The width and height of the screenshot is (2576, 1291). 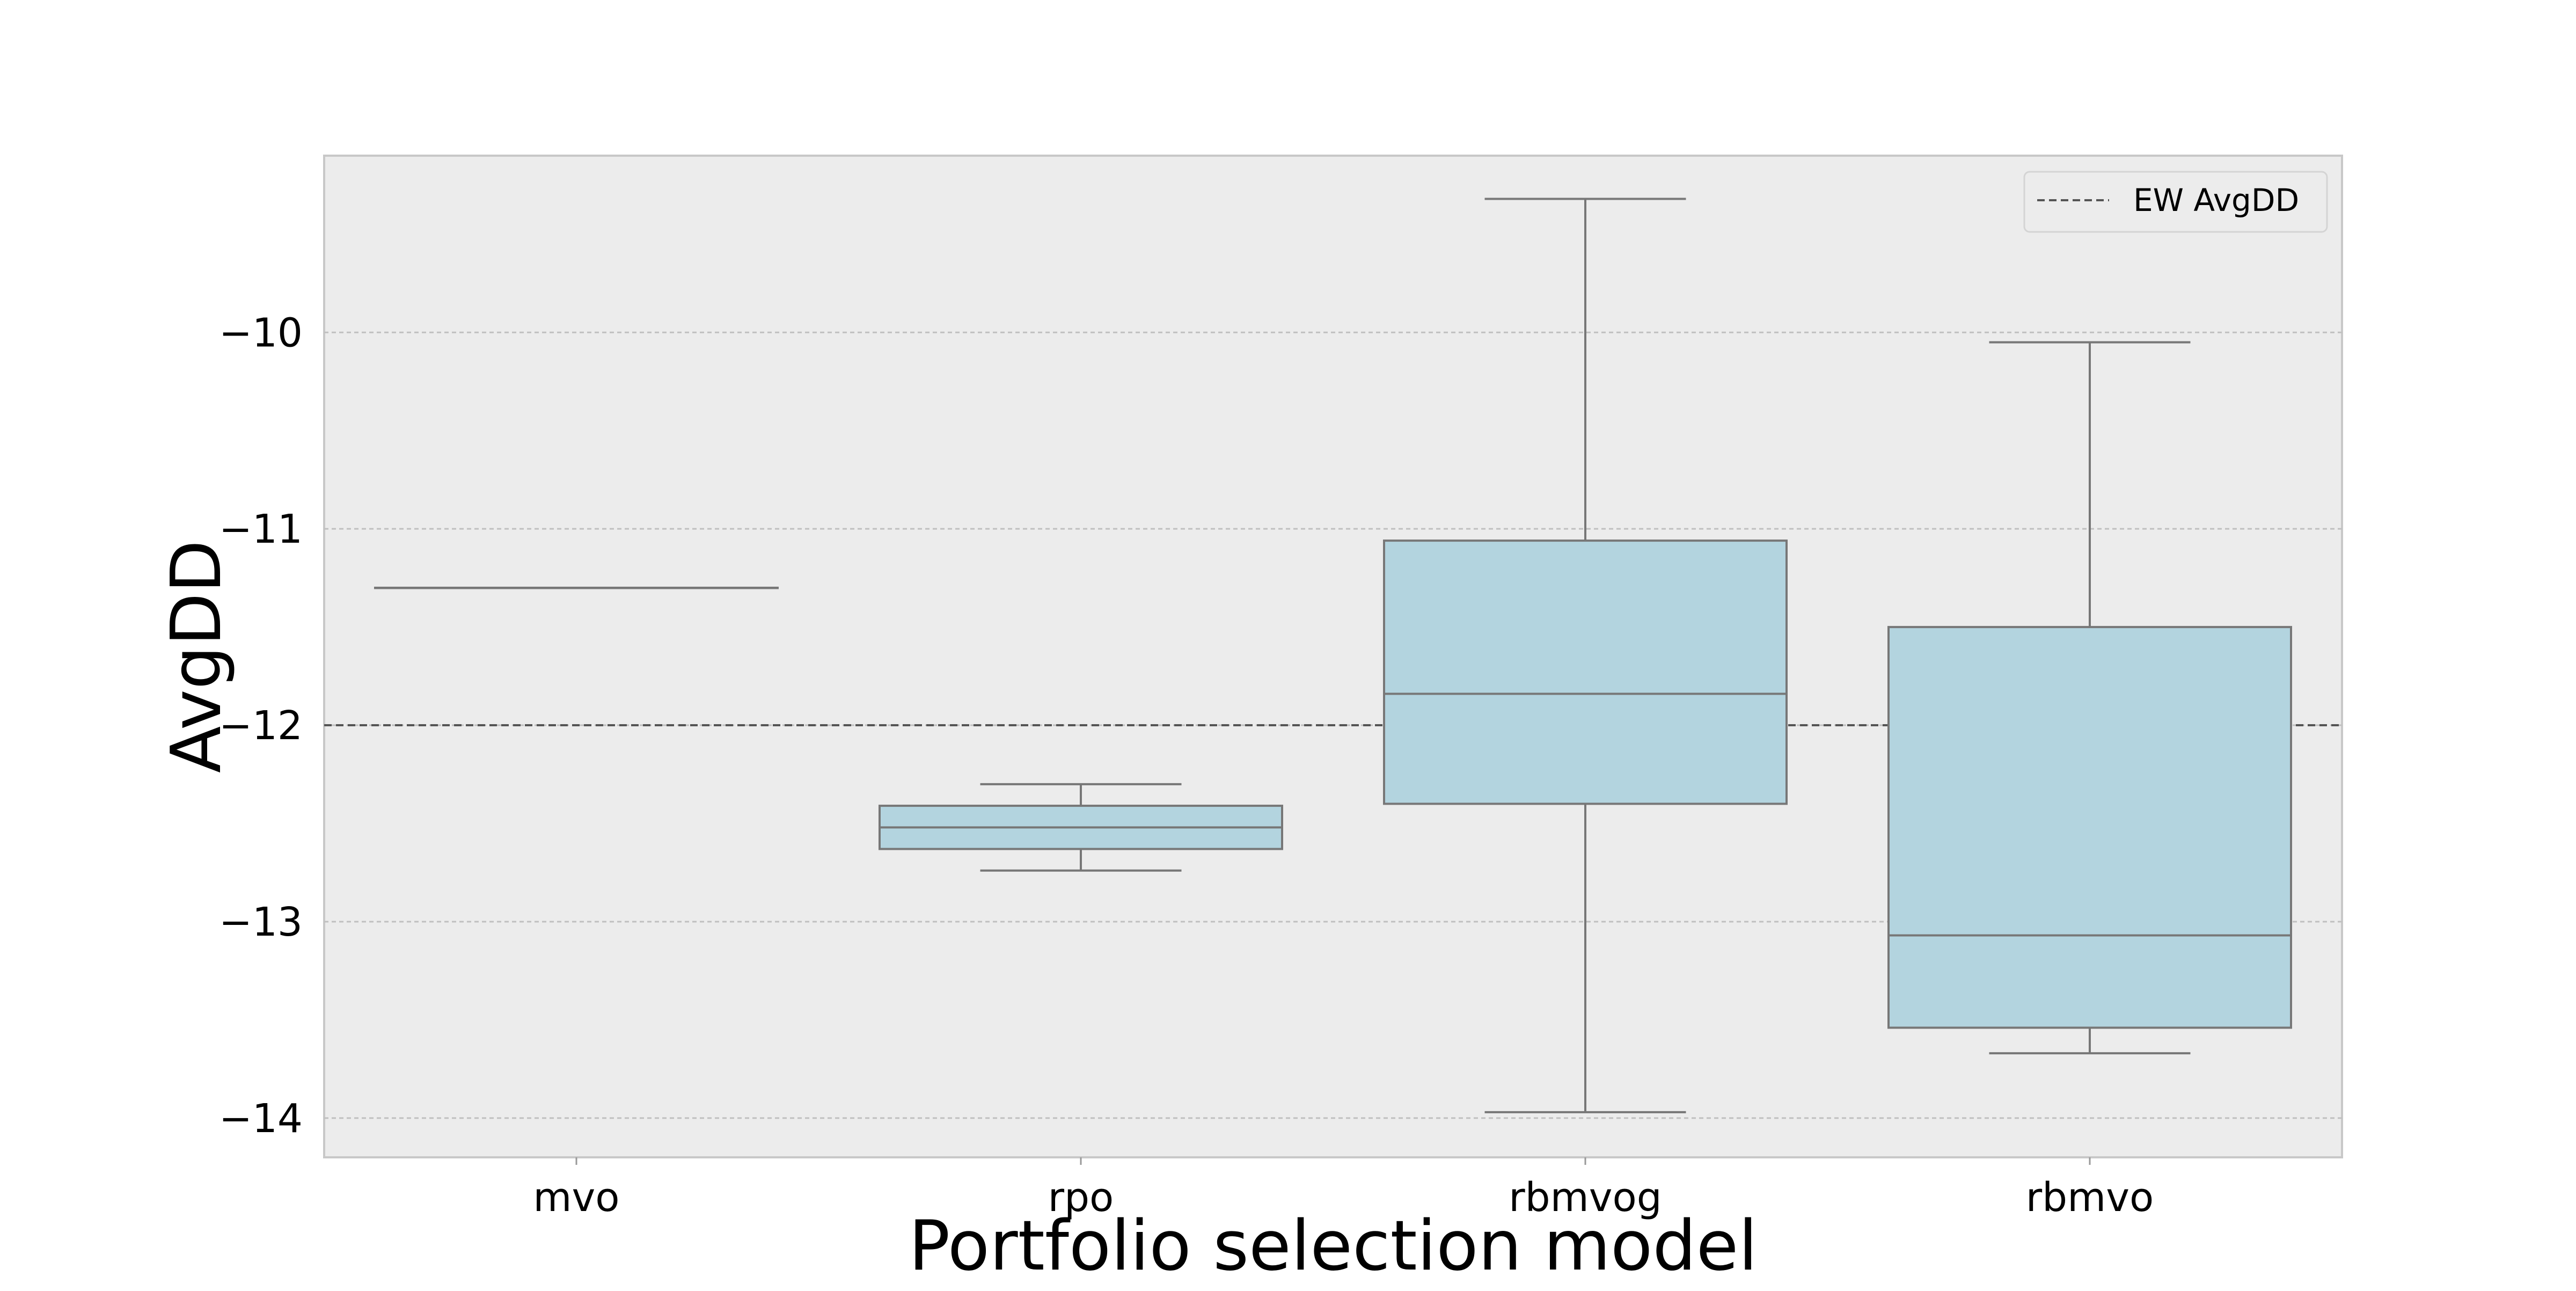 What do you see at coordinates (1585, 1198) in the screenshot?
I see `x-tick-label: rbmvog` at bounding box center [1585, 1198].